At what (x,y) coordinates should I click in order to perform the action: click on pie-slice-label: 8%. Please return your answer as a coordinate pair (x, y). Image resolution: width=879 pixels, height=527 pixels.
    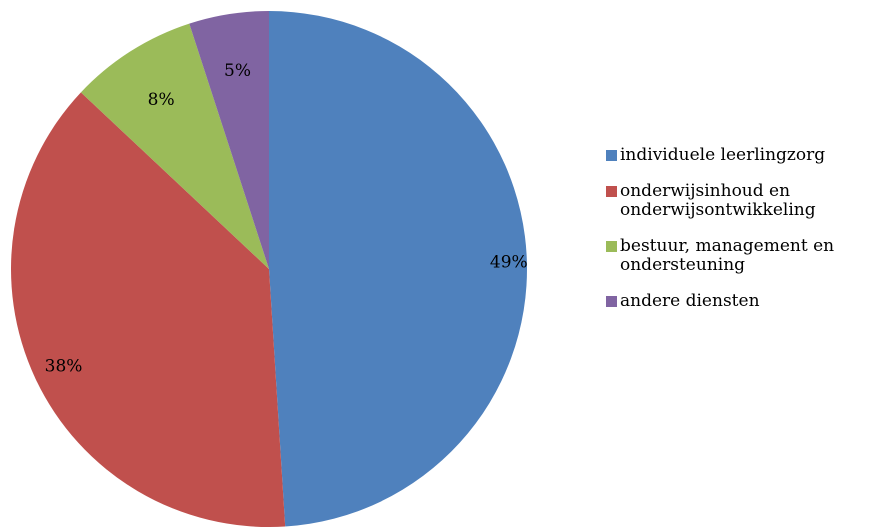
    Looking at the image, I should click on (161, 100).